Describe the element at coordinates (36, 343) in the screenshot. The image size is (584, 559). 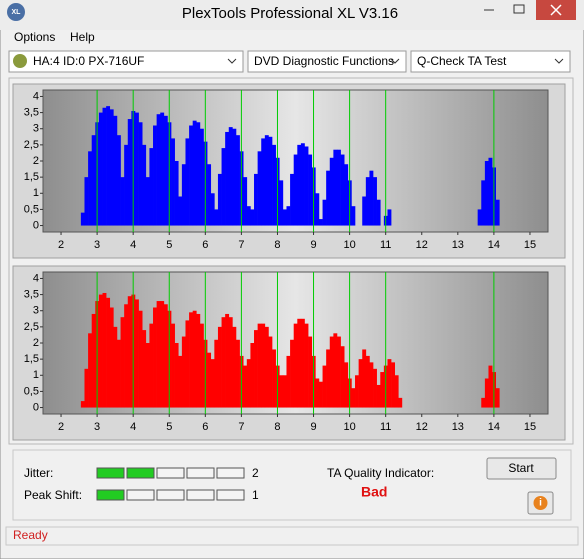
I see `y-tick-label: 2` at that location.